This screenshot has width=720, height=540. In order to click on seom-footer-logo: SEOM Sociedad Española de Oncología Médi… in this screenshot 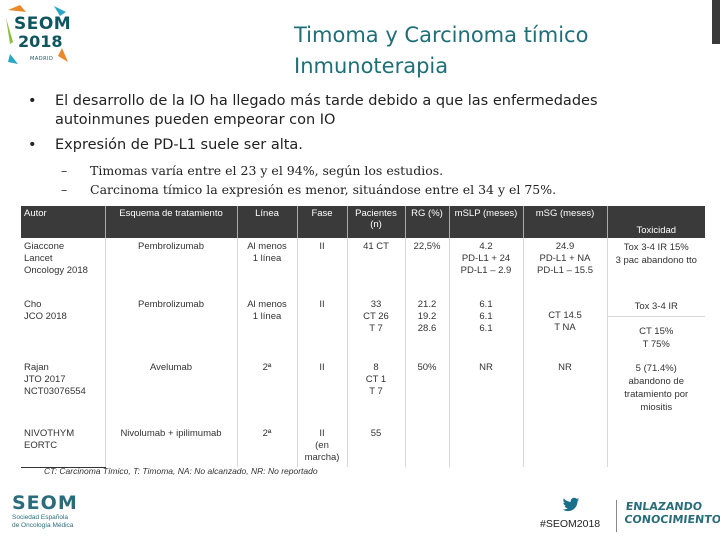, I will do `click(45, 511)`.